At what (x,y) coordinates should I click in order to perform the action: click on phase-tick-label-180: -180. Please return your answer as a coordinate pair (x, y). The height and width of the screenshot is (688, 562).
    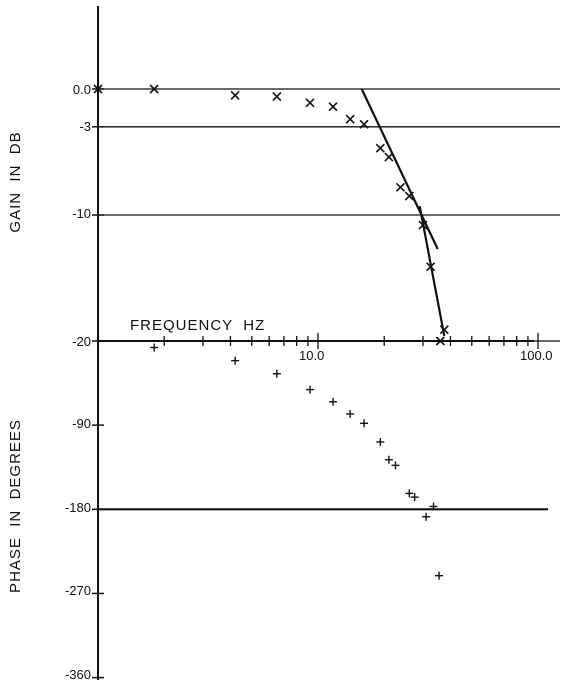
    Looking at the image, I should click on (78, 507).